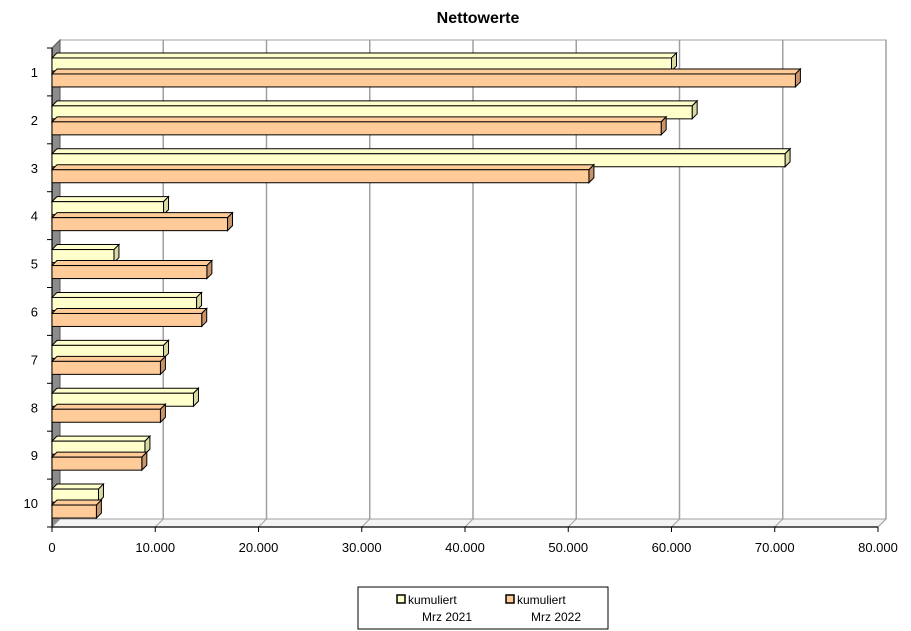 This screenshot has height=631, width=911. What do you see at coordinates (432, 600) in the screenshot?
I see `legend-label-series-1-line1: kumuliert` at bounding box center [432, 600].